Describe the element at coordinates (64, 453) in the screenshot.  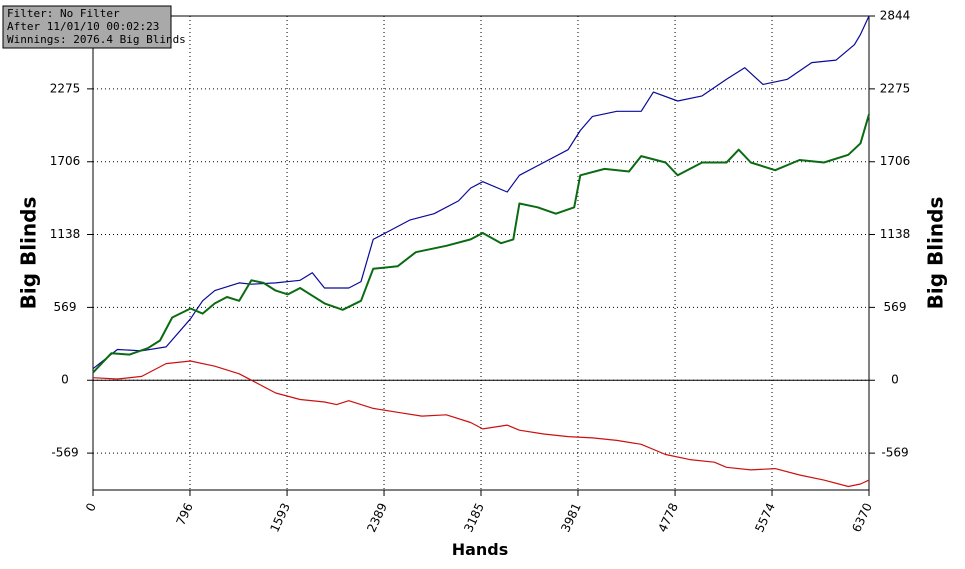
I see `y-tick-label: -569` at that location.